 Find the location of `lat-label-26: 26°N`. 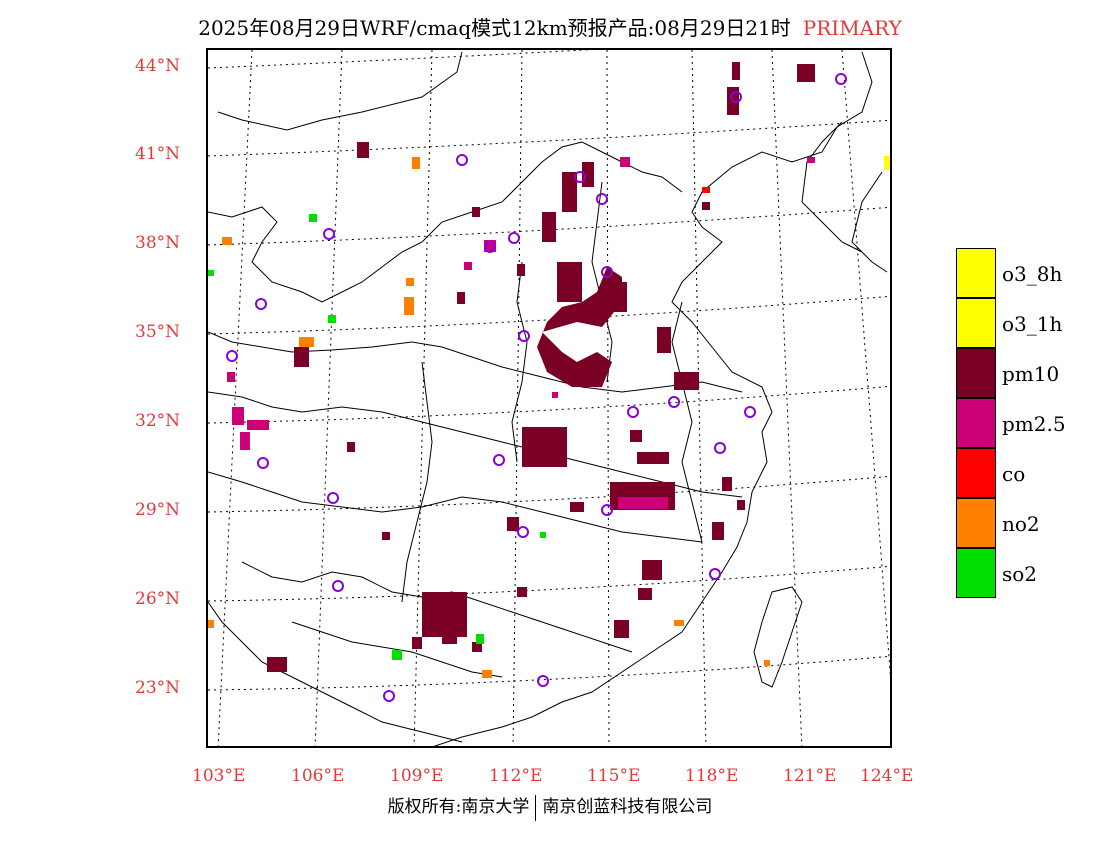

lat-label-26: 26°N is located at coordinates (158, 599).